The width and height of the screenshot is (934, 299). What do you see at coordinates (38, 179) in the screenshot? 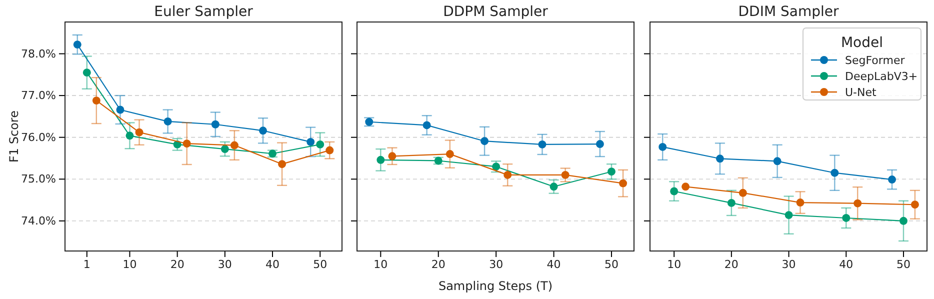
I see `y-tick-label: 75.0%` at bounding box center [38, 179].